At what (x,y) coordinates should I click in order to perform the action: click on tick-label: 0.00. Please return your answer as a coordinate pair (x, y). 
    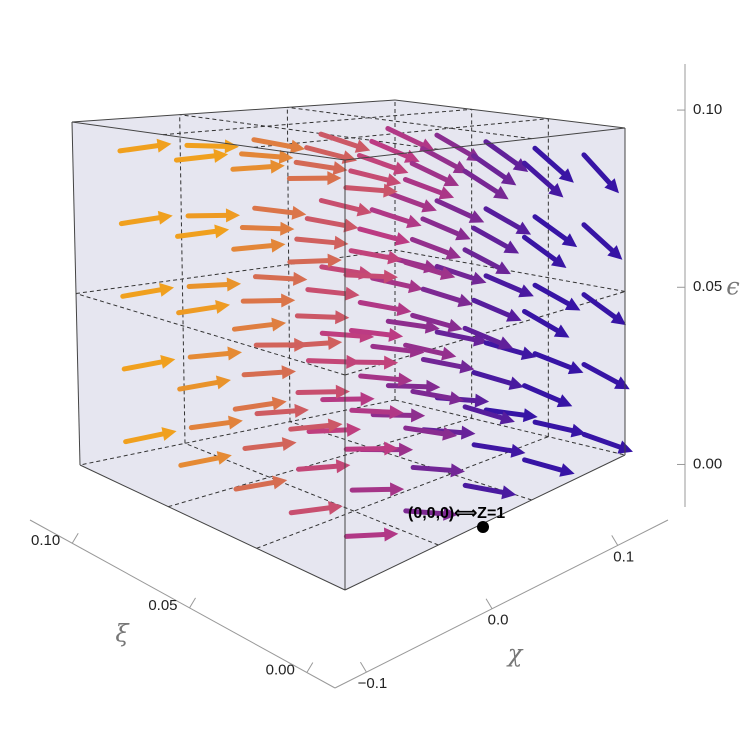
    Looking at the image, I should click on (707, 463).